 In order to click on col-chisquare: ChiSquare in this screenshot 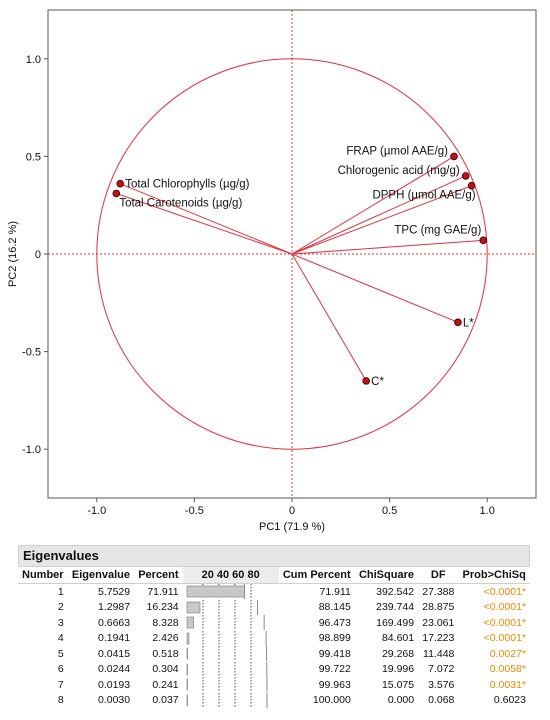, I will do `click(386, 575)`.